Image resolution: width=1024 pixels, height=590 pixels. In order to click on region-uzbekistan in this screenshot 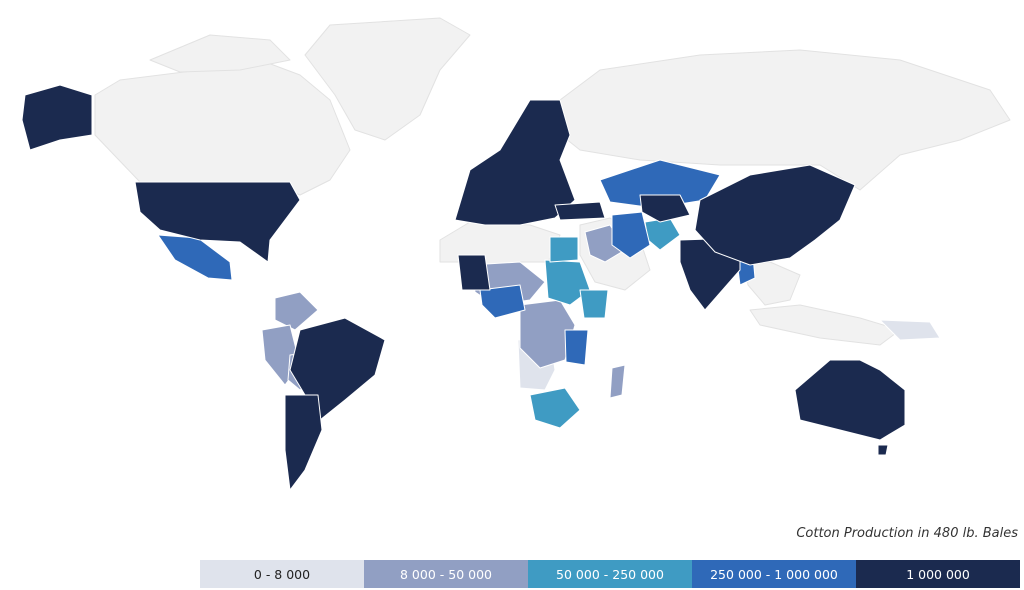, I will do `click(665, 208)`.